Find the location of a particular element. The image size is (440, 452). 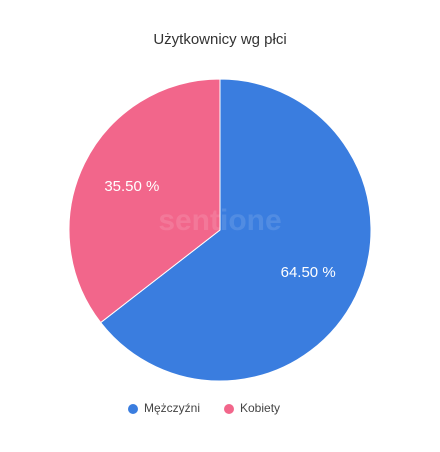

data-label: 35.50 % is located at coordinates (131, 186).